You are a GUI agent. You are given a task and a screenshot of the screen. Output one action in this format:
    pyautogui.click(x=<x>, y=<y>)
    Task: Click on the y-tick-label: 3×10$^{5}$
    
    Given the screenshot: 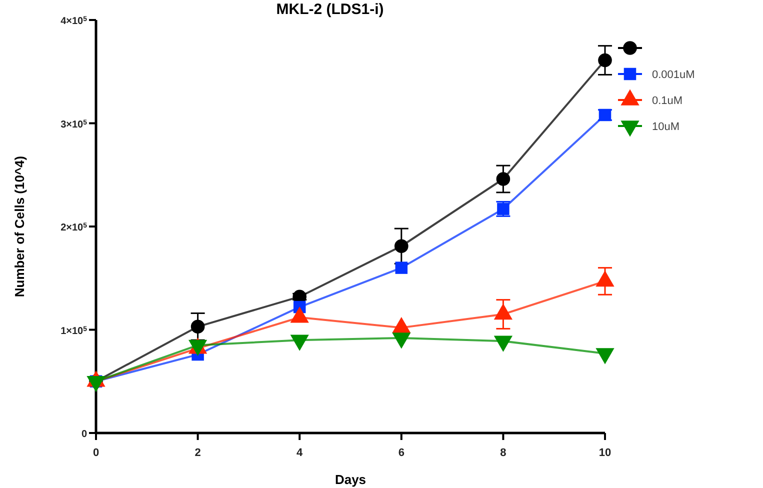 What is the action you would take?
    pyautogui.click(x=74, y=124)
    